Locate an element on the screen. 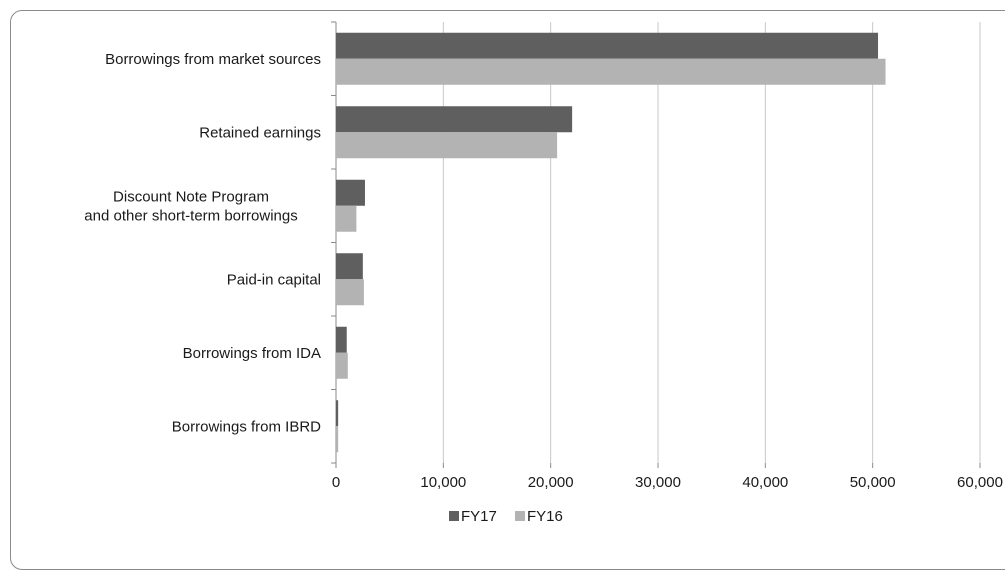  x-tick-label: 60,000 is located at coordinates (980, 482).